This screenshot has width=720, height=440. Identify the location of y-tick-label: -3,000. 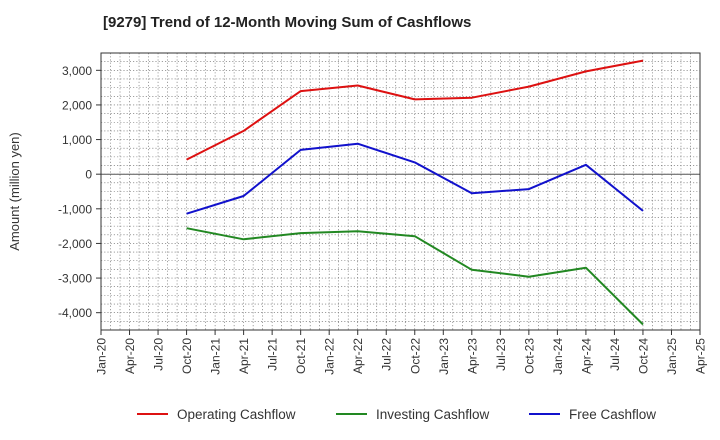
(75, 279).